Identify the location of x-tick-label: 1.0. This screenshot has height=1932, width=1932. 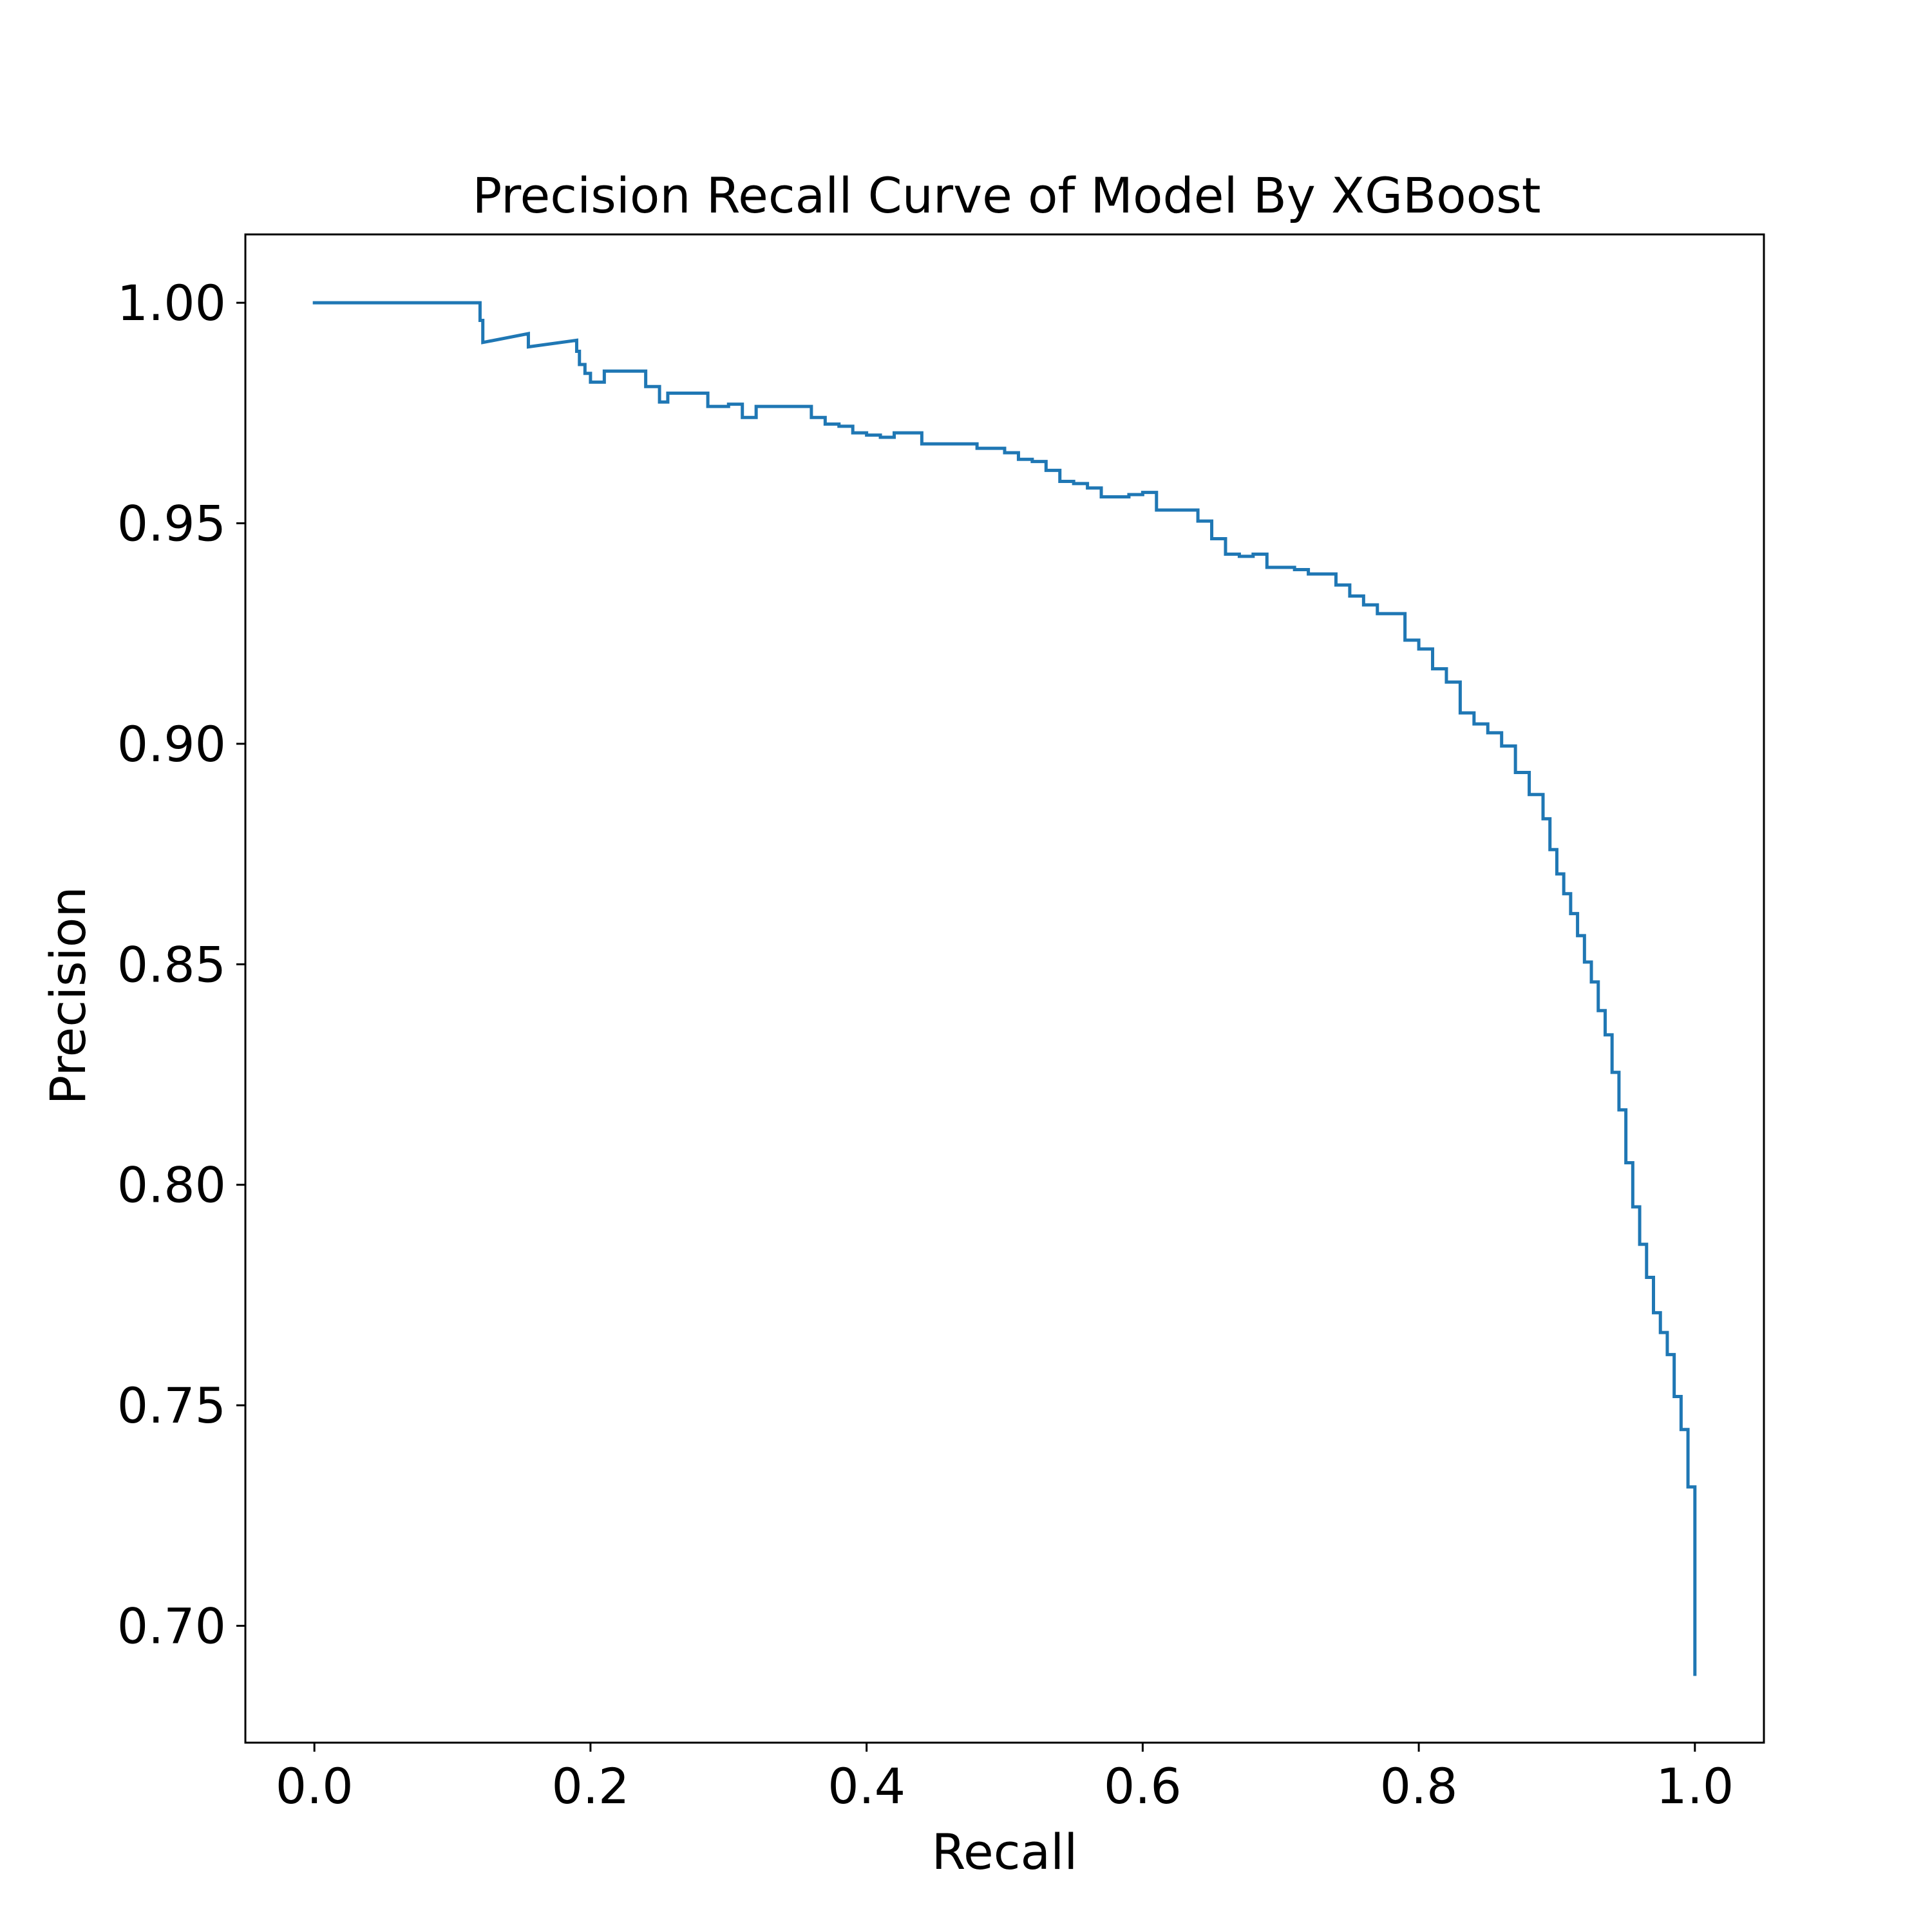
(1695, 1786).